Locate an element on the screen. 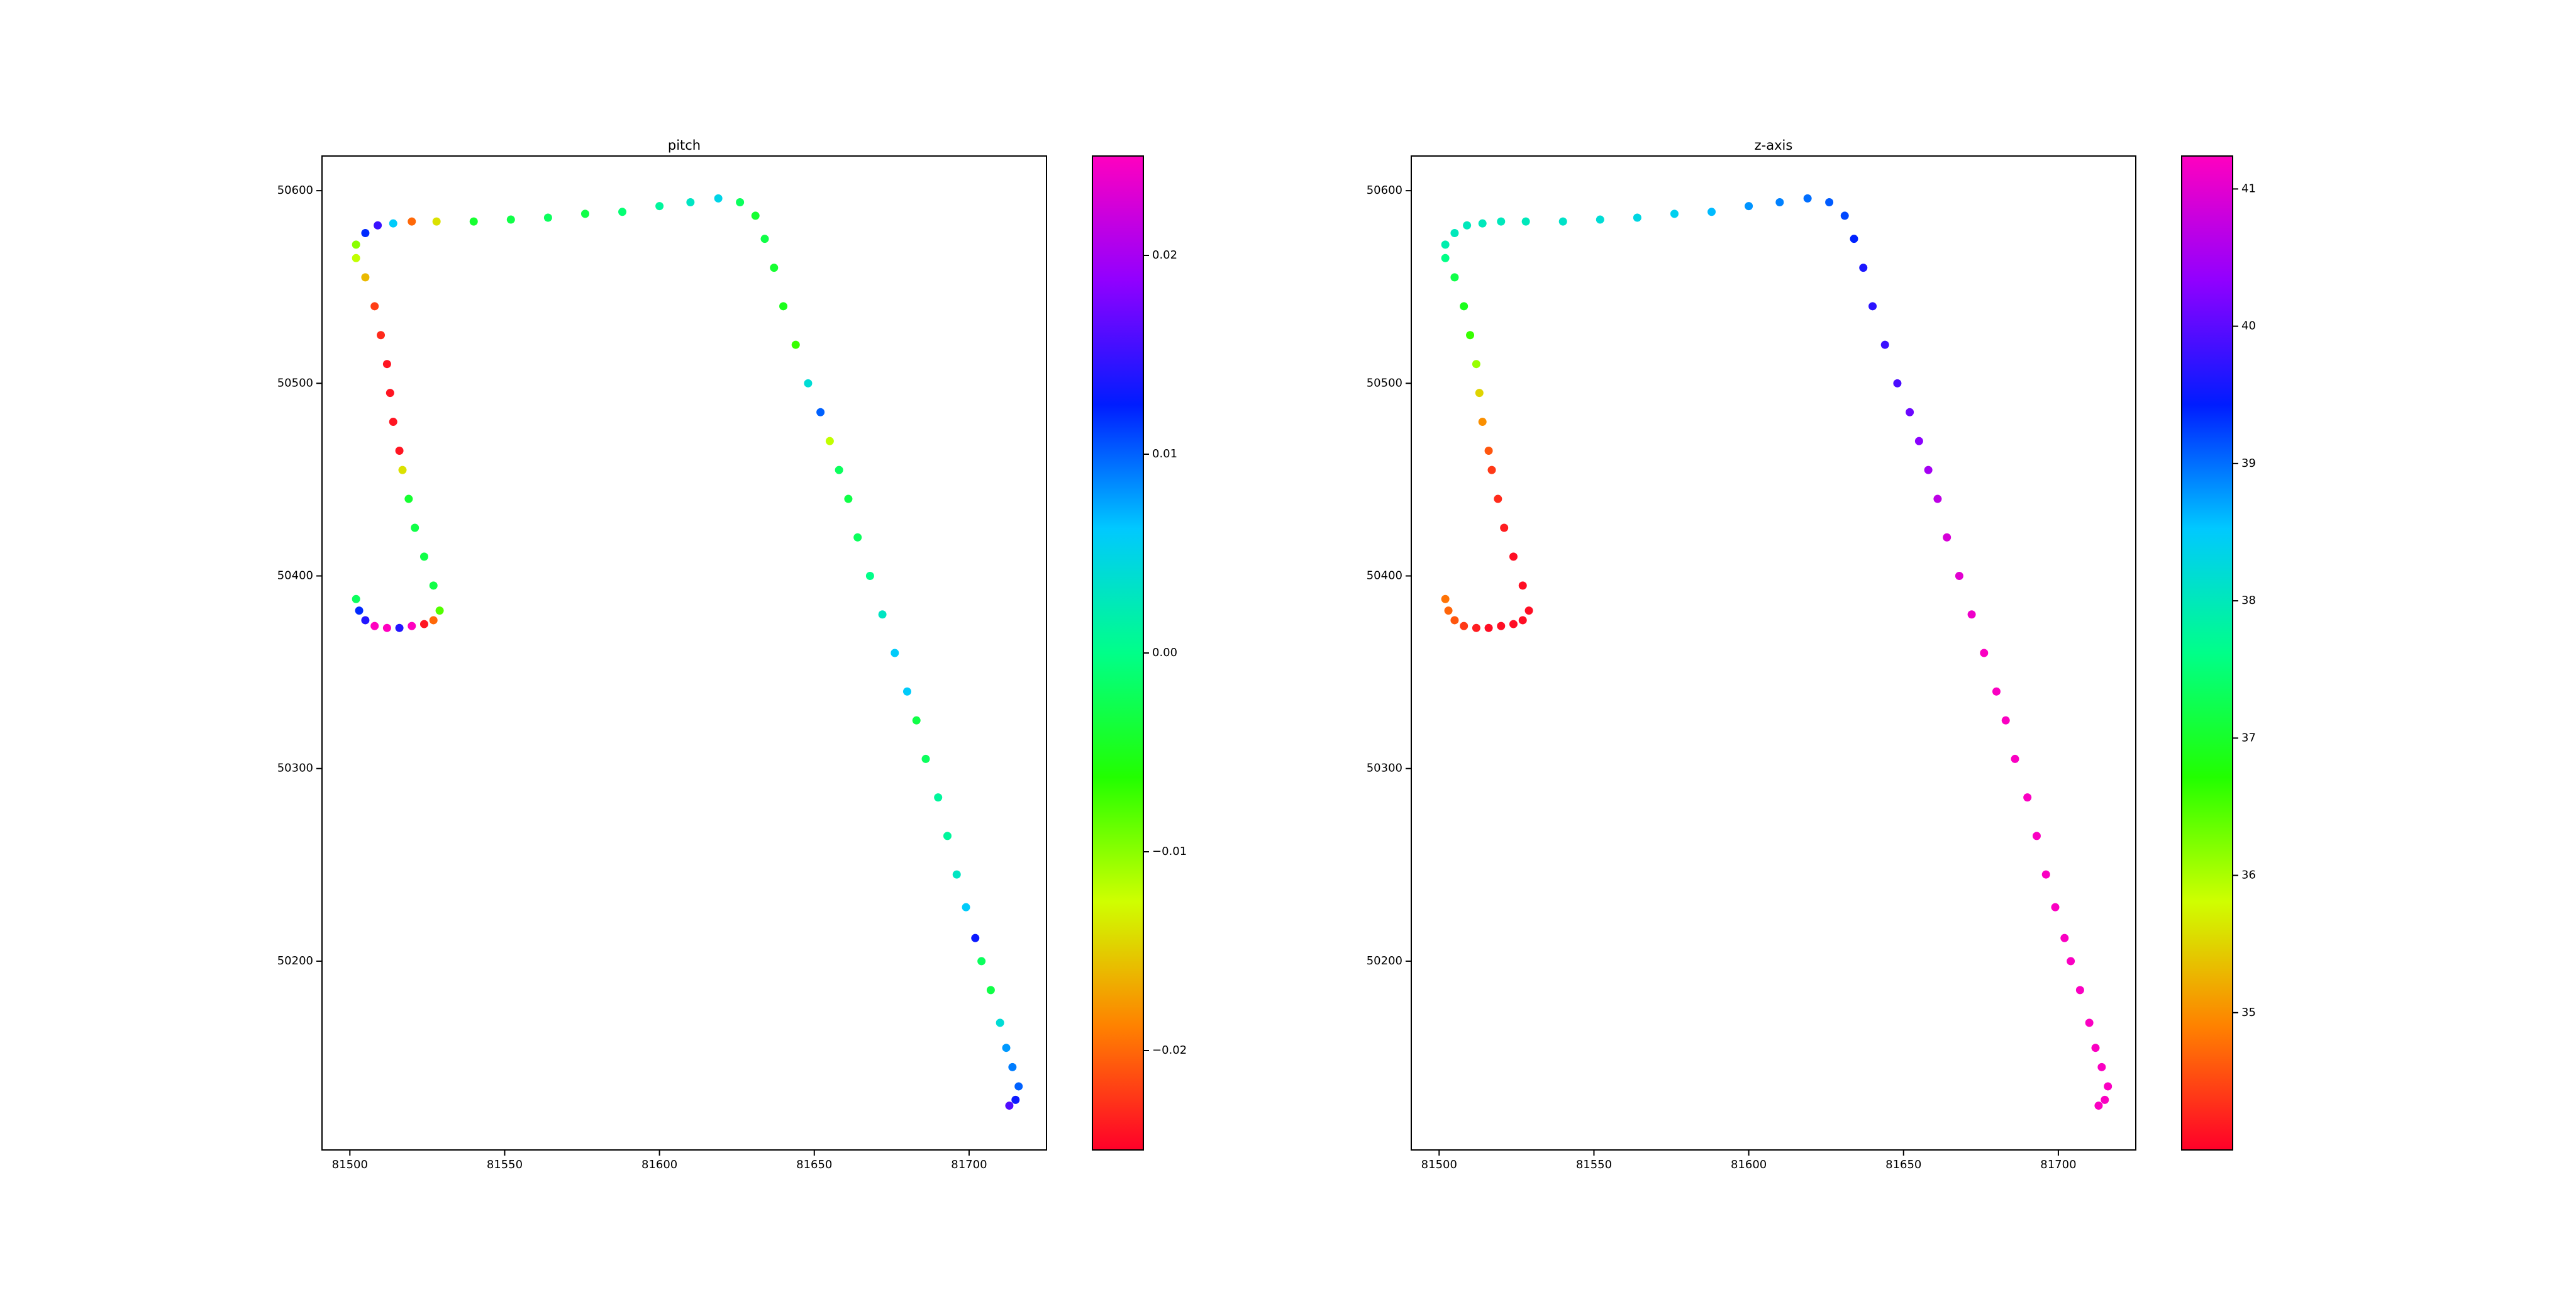  colorbar-tick-label: 0.02 is located at coordinates (1164, 255).